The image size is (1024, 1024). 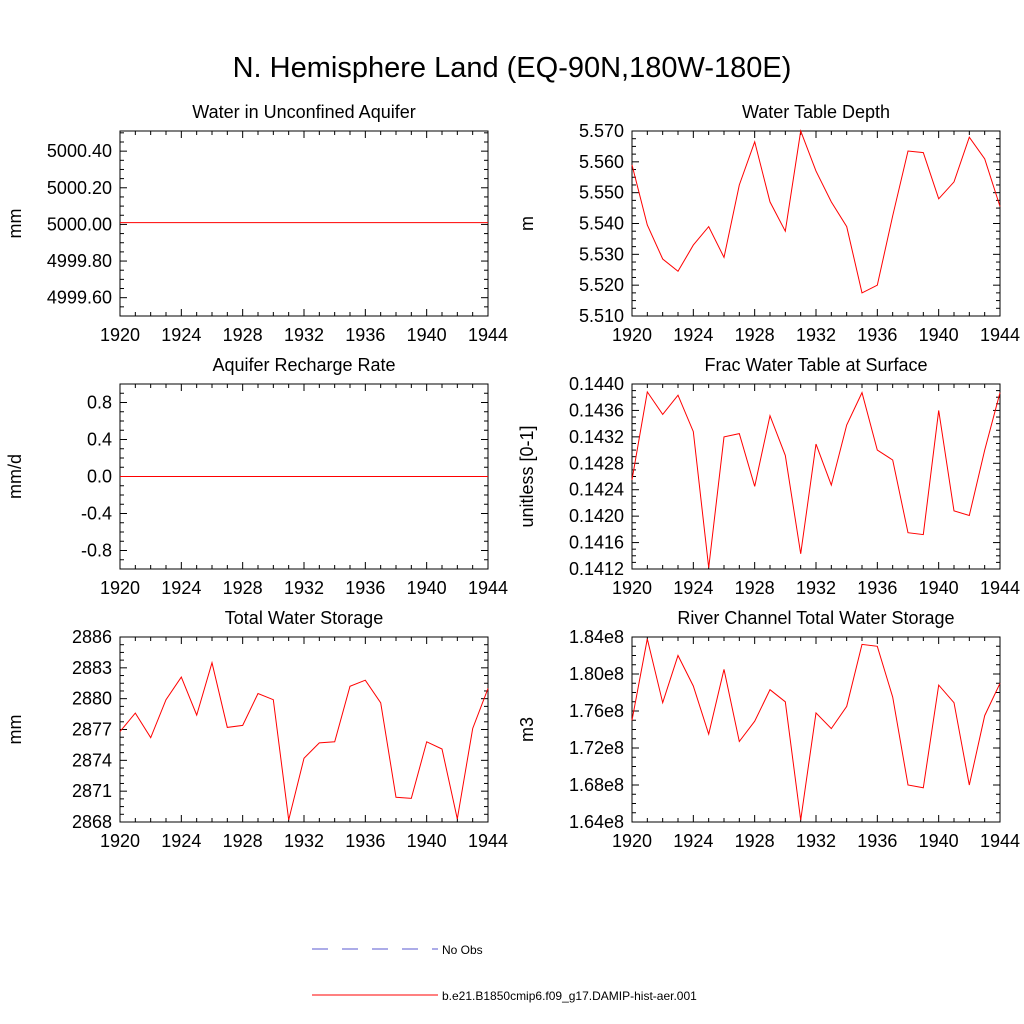 I want to click on chart-title: Water in Unconfined Aquifer, so click(x=303, y=112).